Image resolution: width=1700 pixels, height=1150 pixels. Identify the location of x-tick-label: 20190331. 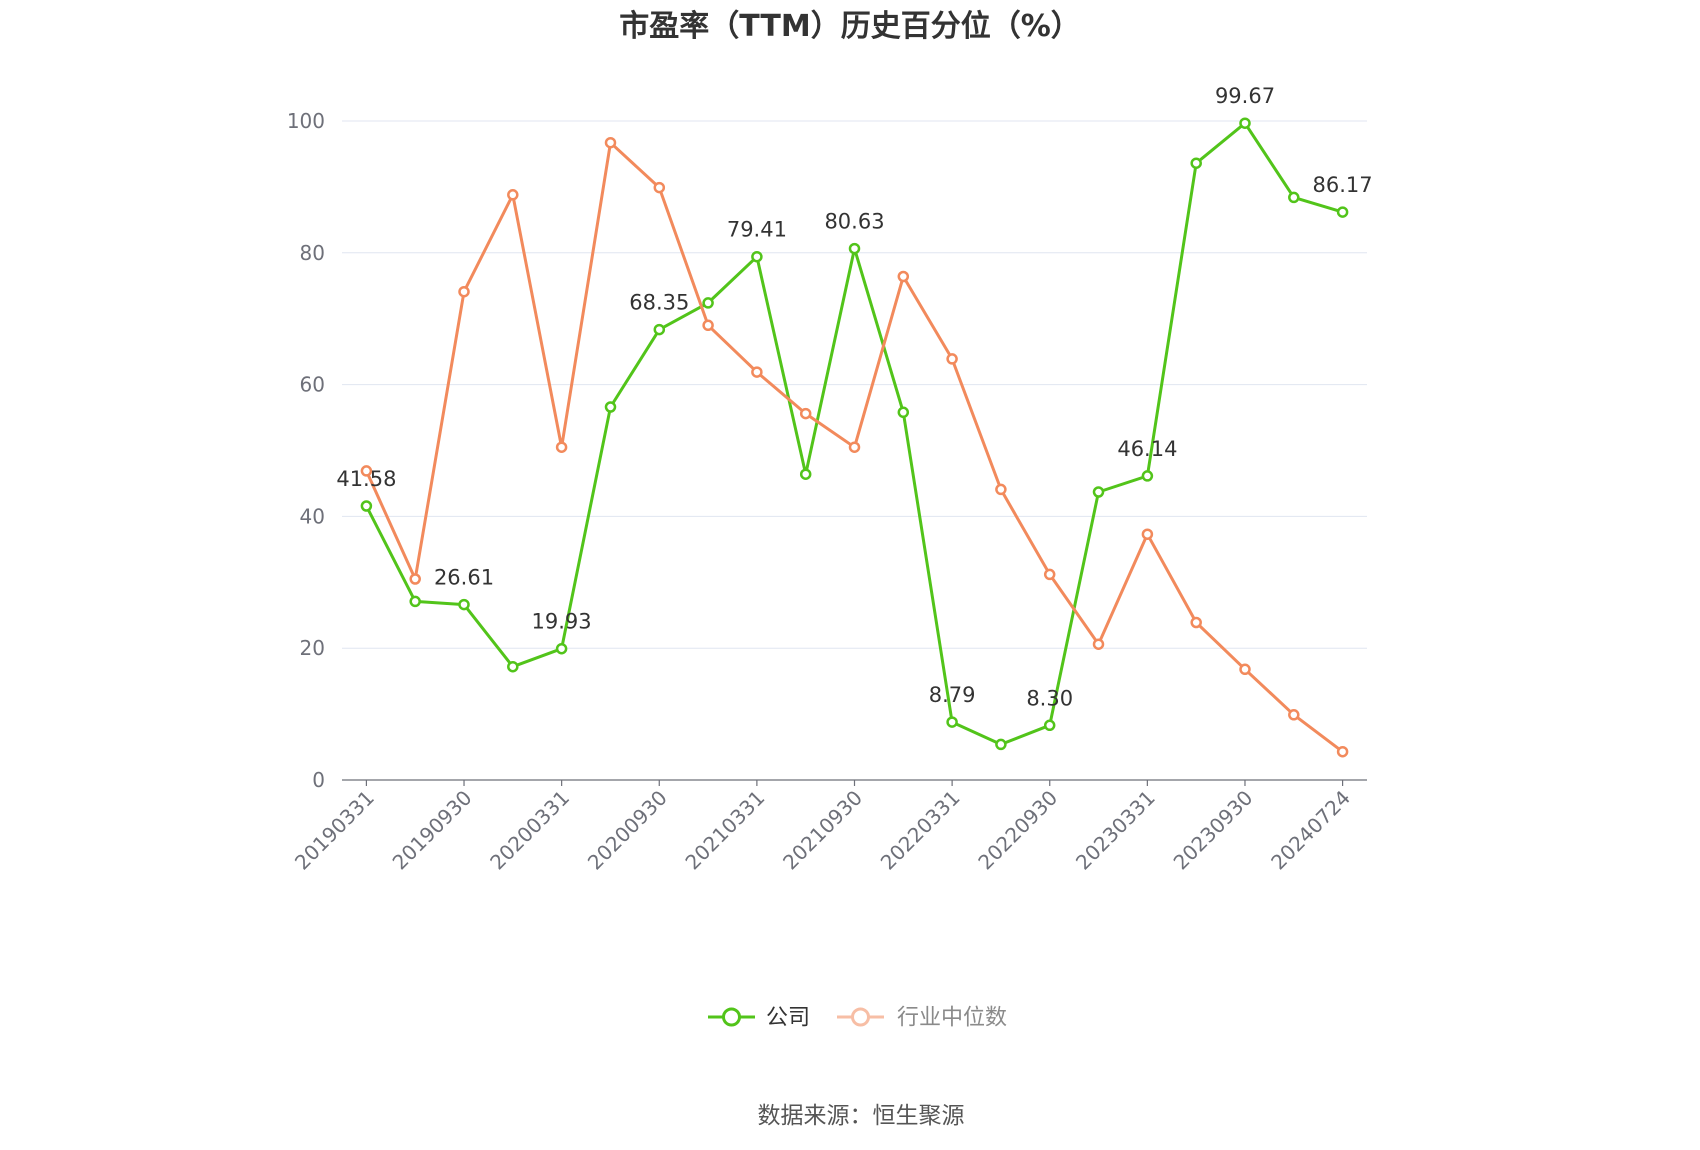
(334, 830).